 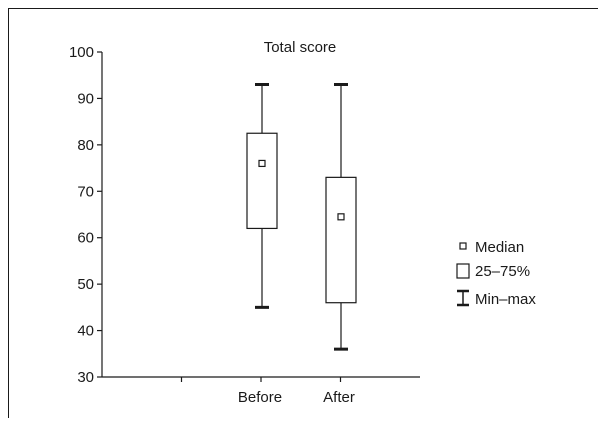 What do you see at coordinates (463, 271) in the screenshot?
I see `legend-iqr-marker` at bounding box center [463, 271].